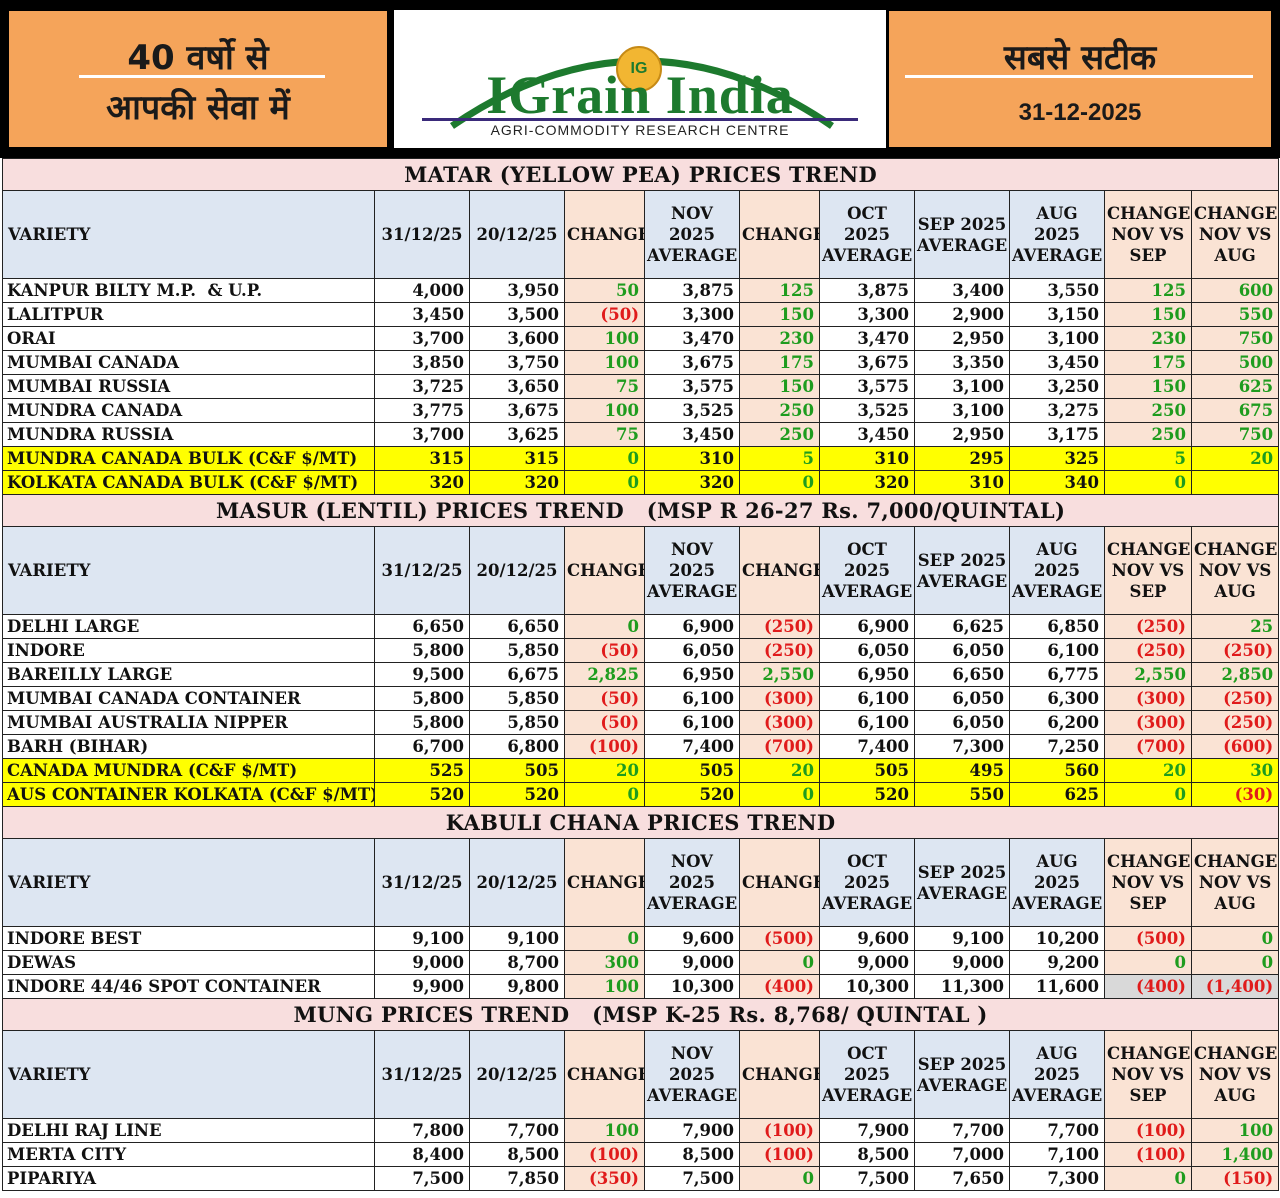  What do you see at coordinates (867, 746) in the screenshot?
I see `price-cell: 7,400` at bounding box center [867, 746].